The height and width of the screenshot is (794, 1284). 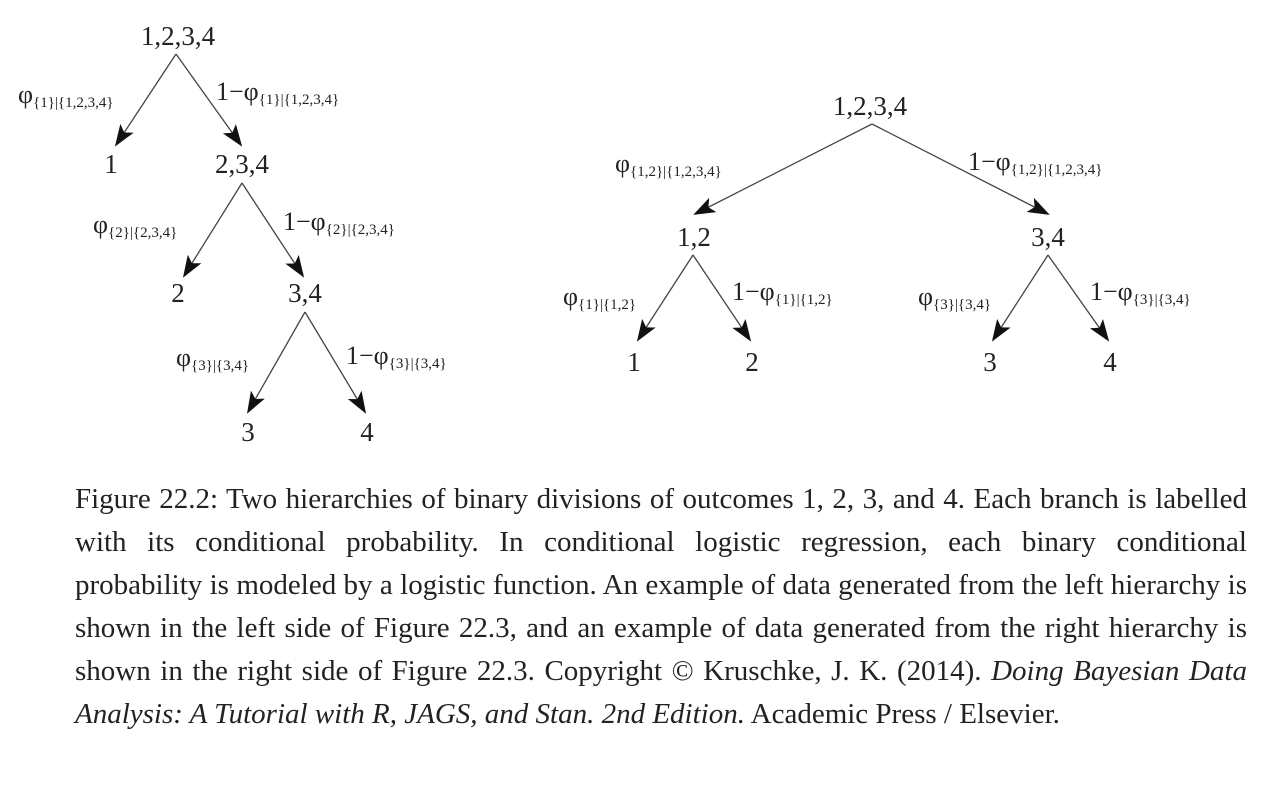 What do you see at coordinates (66, 95) in the screenshot?
I see `label-root-left: φ{1}|{1,2,3,4}` at bounding box center [66, 95].